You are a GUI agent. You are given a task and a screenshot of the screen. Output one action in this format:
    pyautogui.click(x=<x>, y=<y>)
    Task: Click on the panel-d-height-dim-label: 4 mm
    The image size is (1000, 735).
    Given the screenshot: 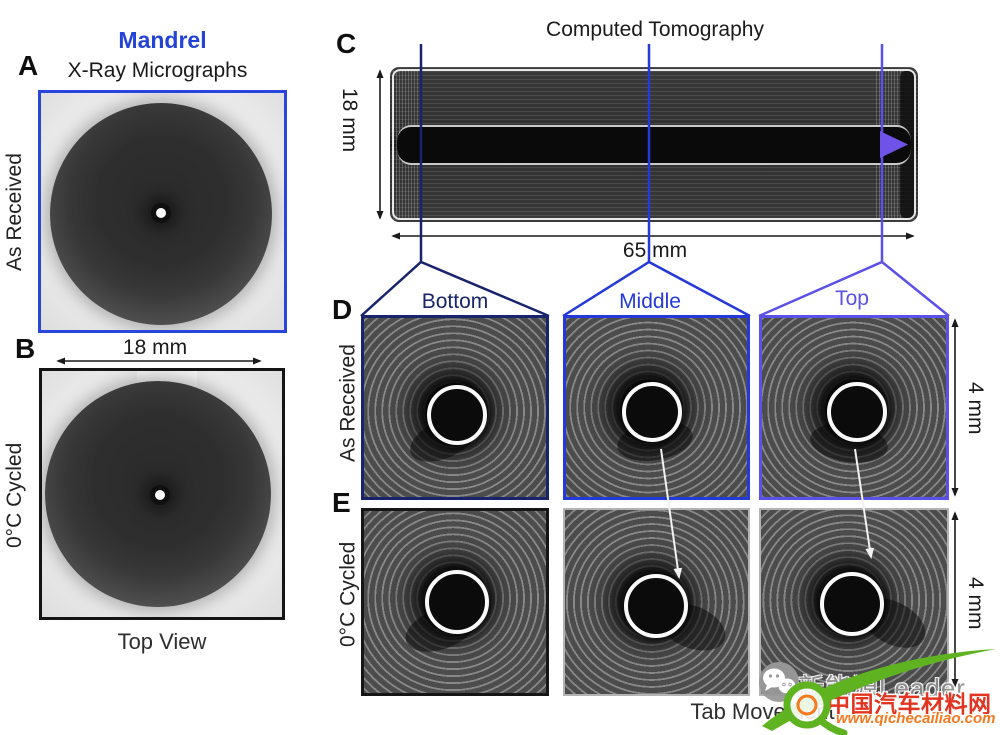 What is the action you would take?
    pyautogui.click(x=975, y=408)
    